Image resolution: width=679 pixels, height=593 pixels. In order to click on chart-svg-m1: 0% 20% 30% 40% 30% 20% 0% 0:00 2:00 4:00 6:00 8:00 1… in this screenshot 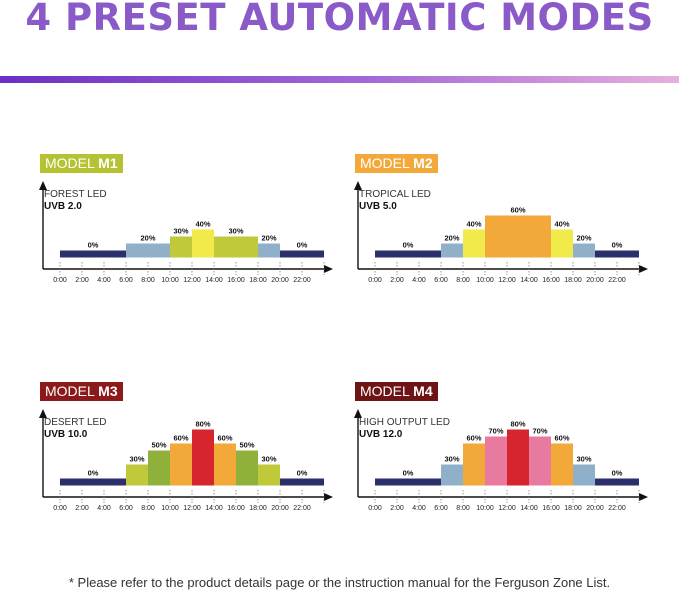, I will do `click(186, 232)`.